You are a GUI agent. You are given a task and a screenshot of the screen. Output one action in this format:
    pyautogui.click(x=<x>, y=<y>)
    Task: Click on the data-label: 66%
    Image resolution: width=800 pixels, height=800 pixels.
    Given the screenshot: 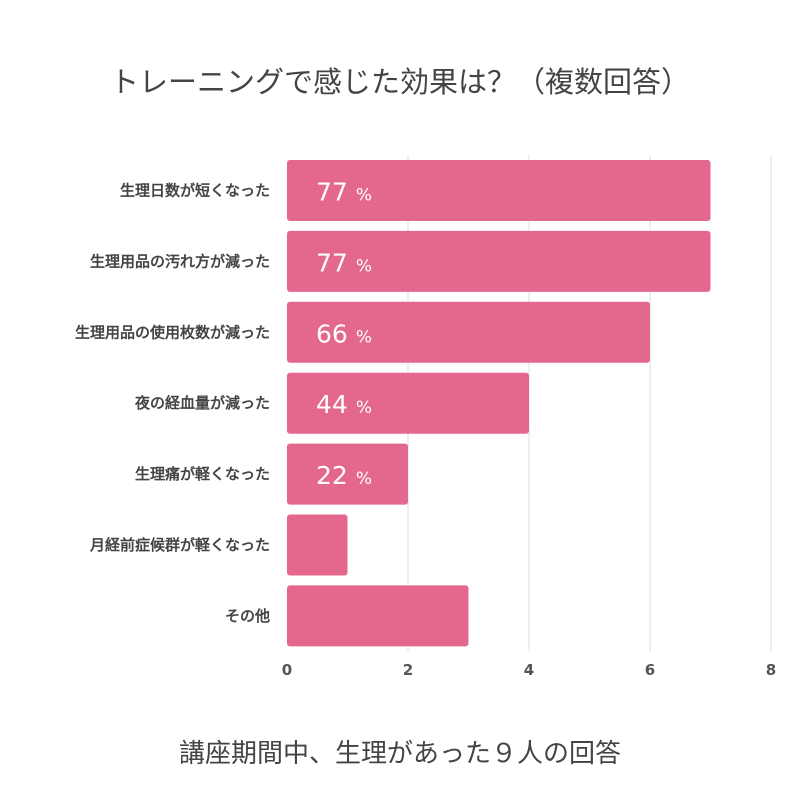 What is the action you would take?
    pyautogui.click(x=344, y=333)
    